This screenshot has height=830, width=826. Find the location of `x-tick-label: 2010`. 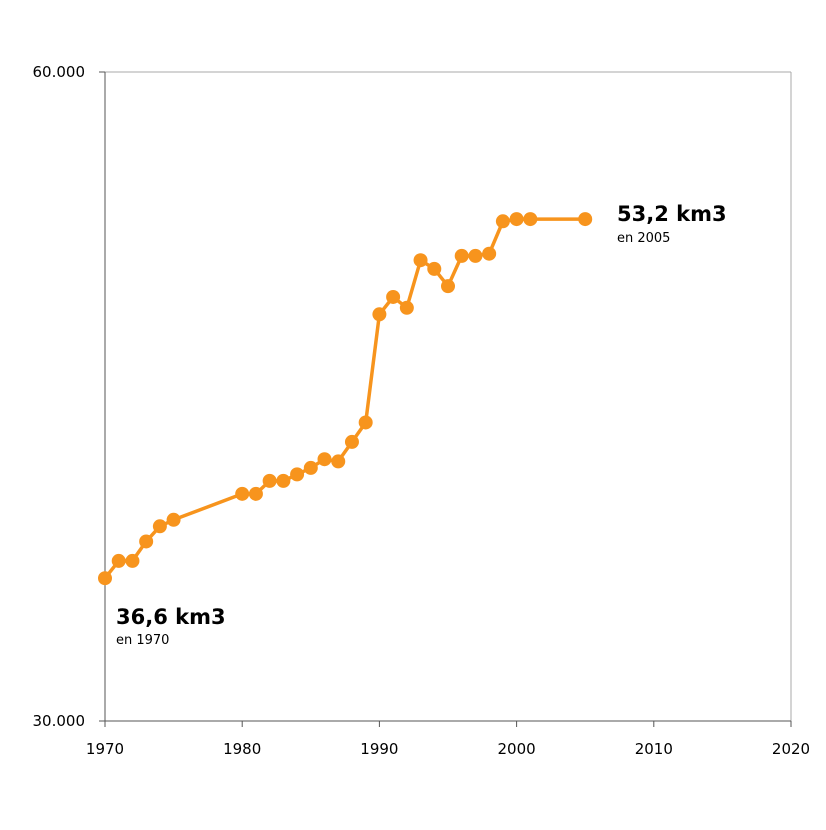

x-tick-label: 2010 is located at coordinates (654, 749).